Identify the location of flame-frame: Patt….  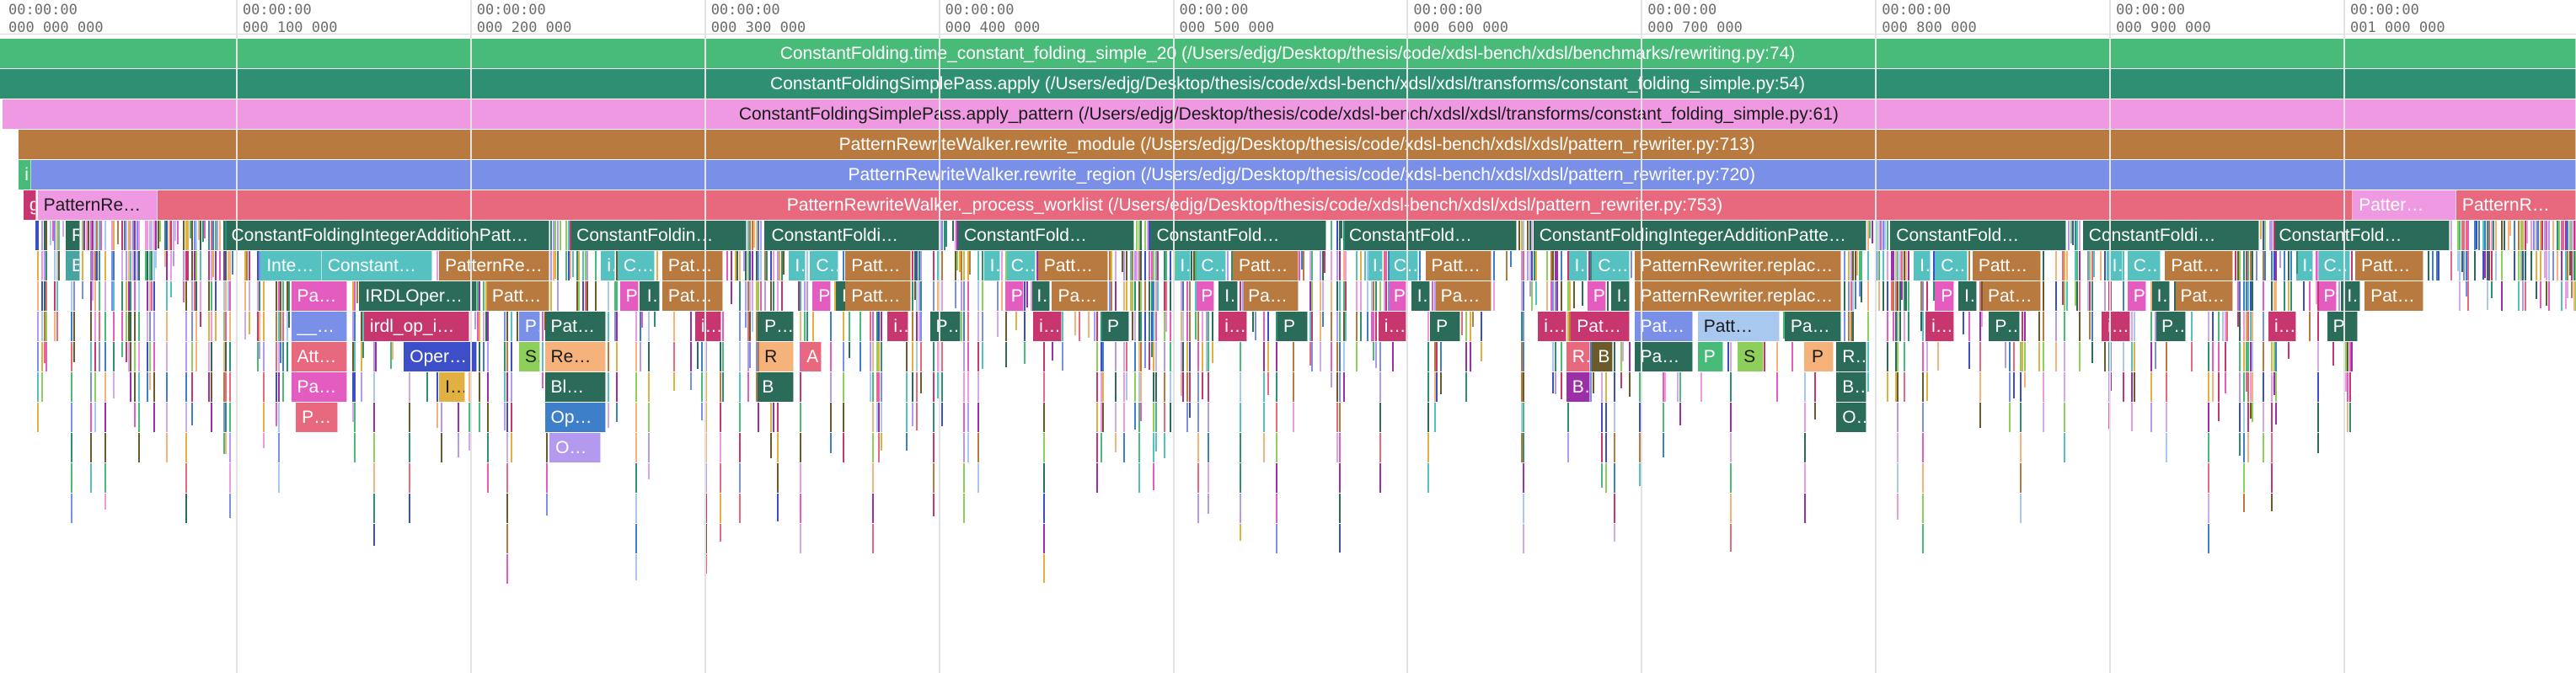
(2199, 265).